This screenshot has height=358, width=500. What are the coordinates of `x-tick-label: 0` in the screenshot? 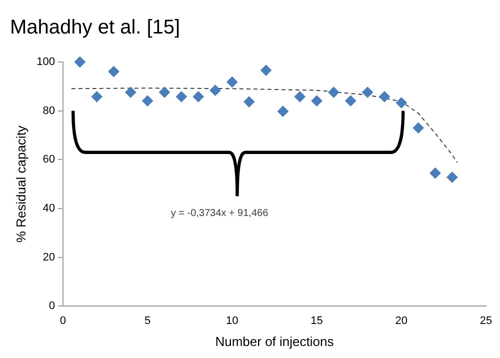 It's located at (63, 320).